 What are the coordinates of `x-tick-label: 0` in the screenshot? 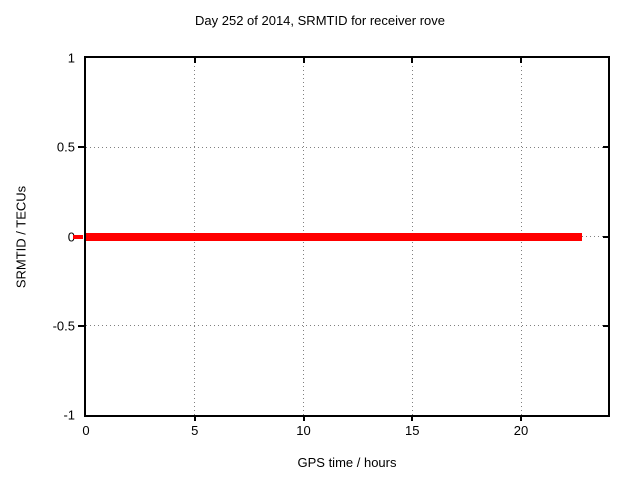 It's located at (86, 430).